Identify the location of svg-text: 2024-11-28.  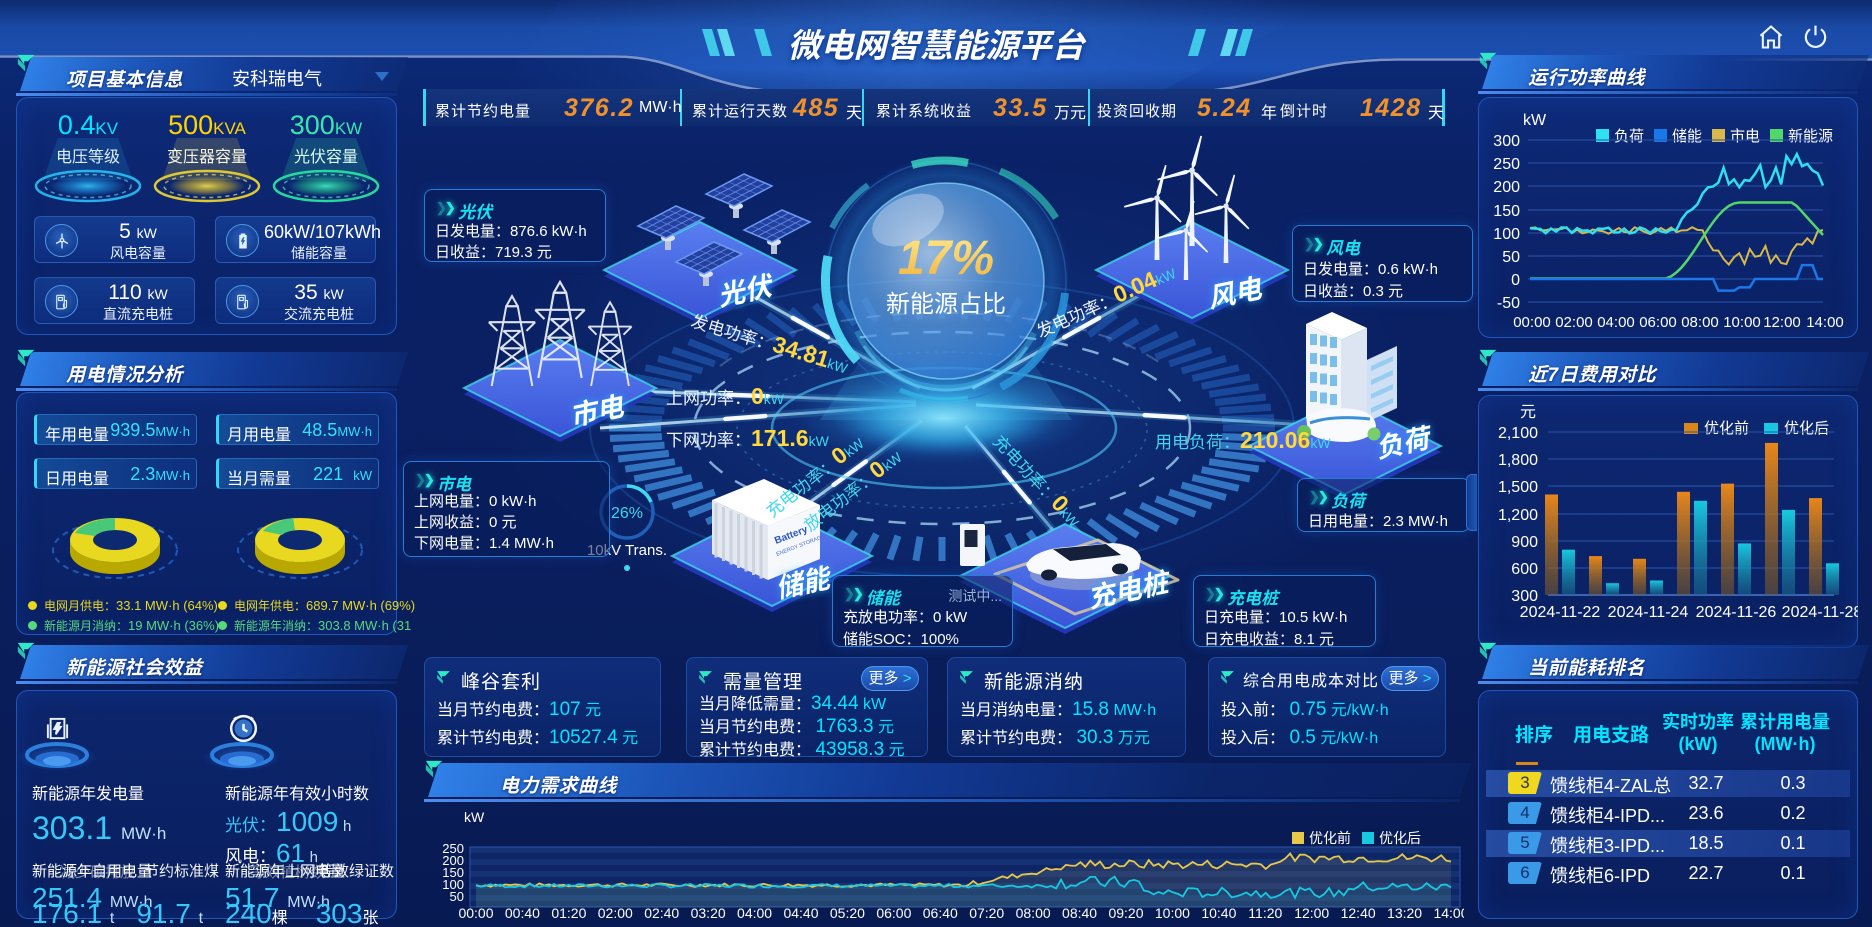
(1820, 612).